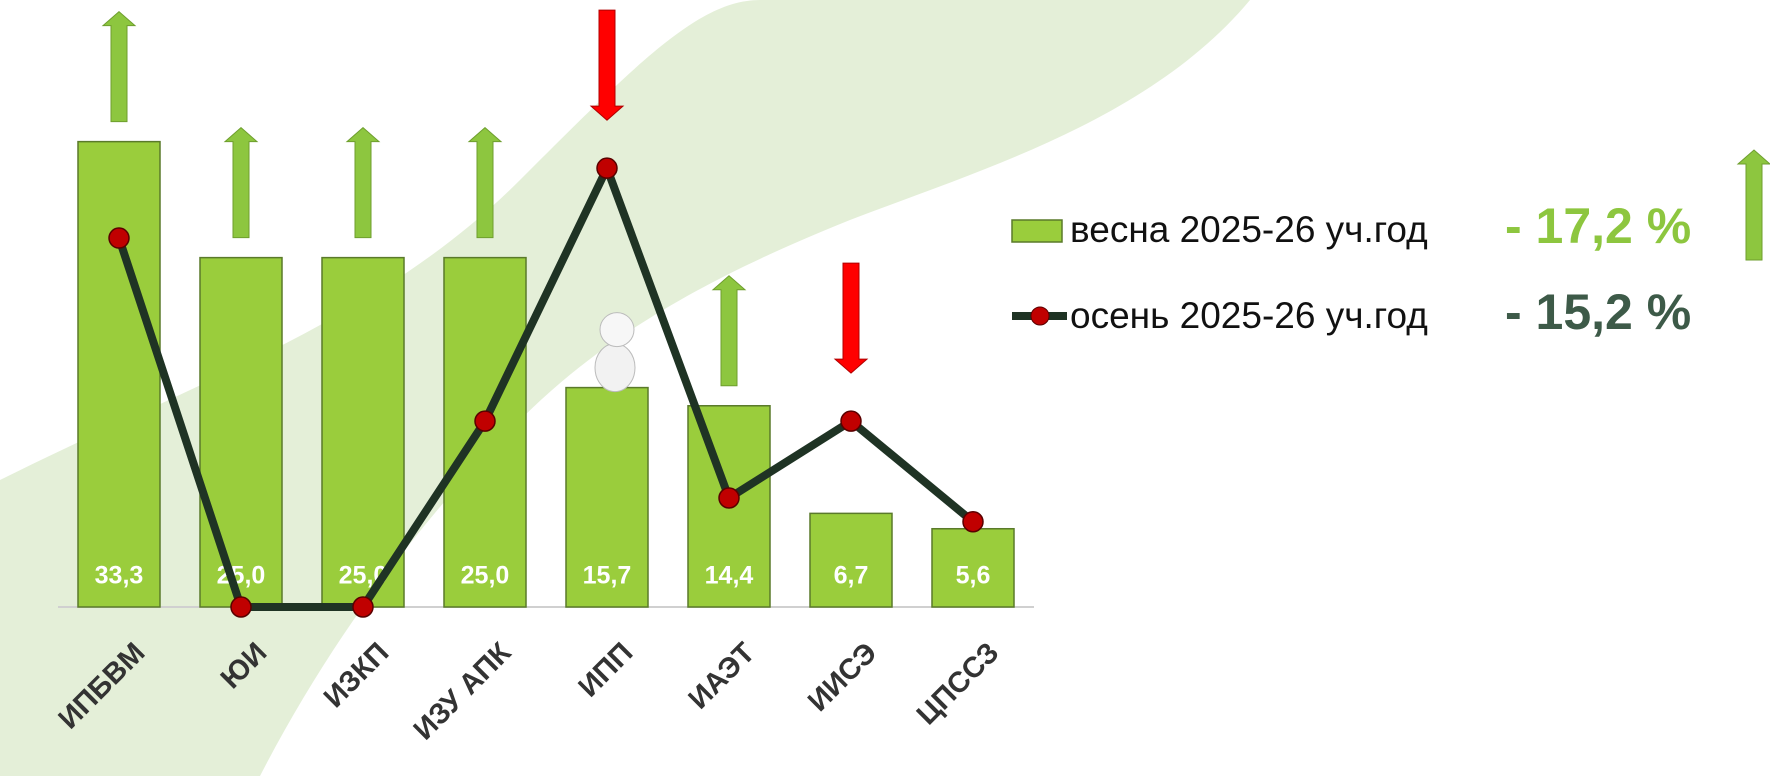 Image resolution: width=1770 pixels, height=776 pixels. I want to click on legend-total: - 17,2 %, so click(1598, 226).